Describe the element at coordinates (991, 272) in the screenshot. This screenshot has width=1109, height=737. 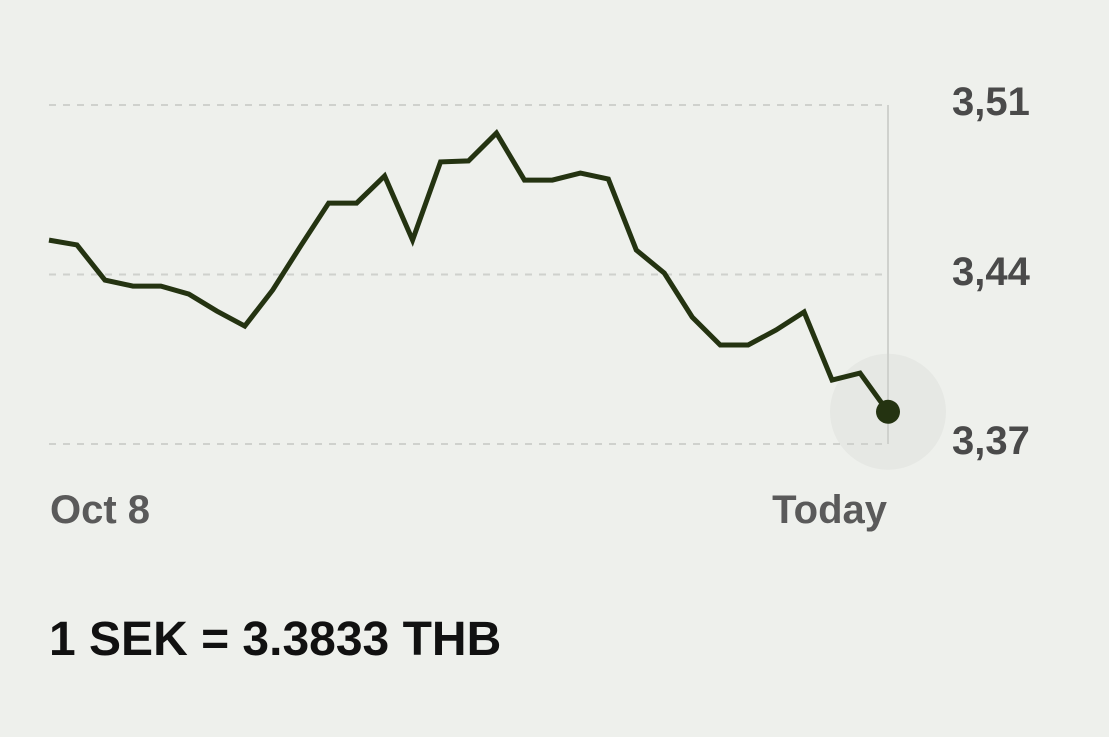
I see `y-tick-label: 3,44` at that location.